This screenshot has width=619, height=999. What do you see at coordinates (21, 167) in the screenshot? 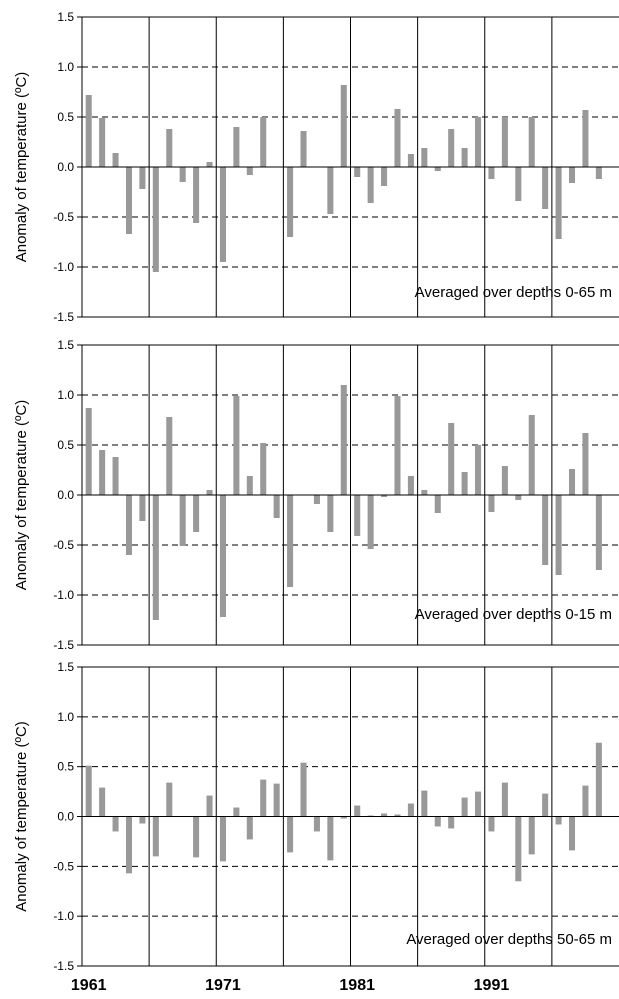
I see `y-axis-title: Anomaly of temperature (ºC)` at bounding box center [21, 167].